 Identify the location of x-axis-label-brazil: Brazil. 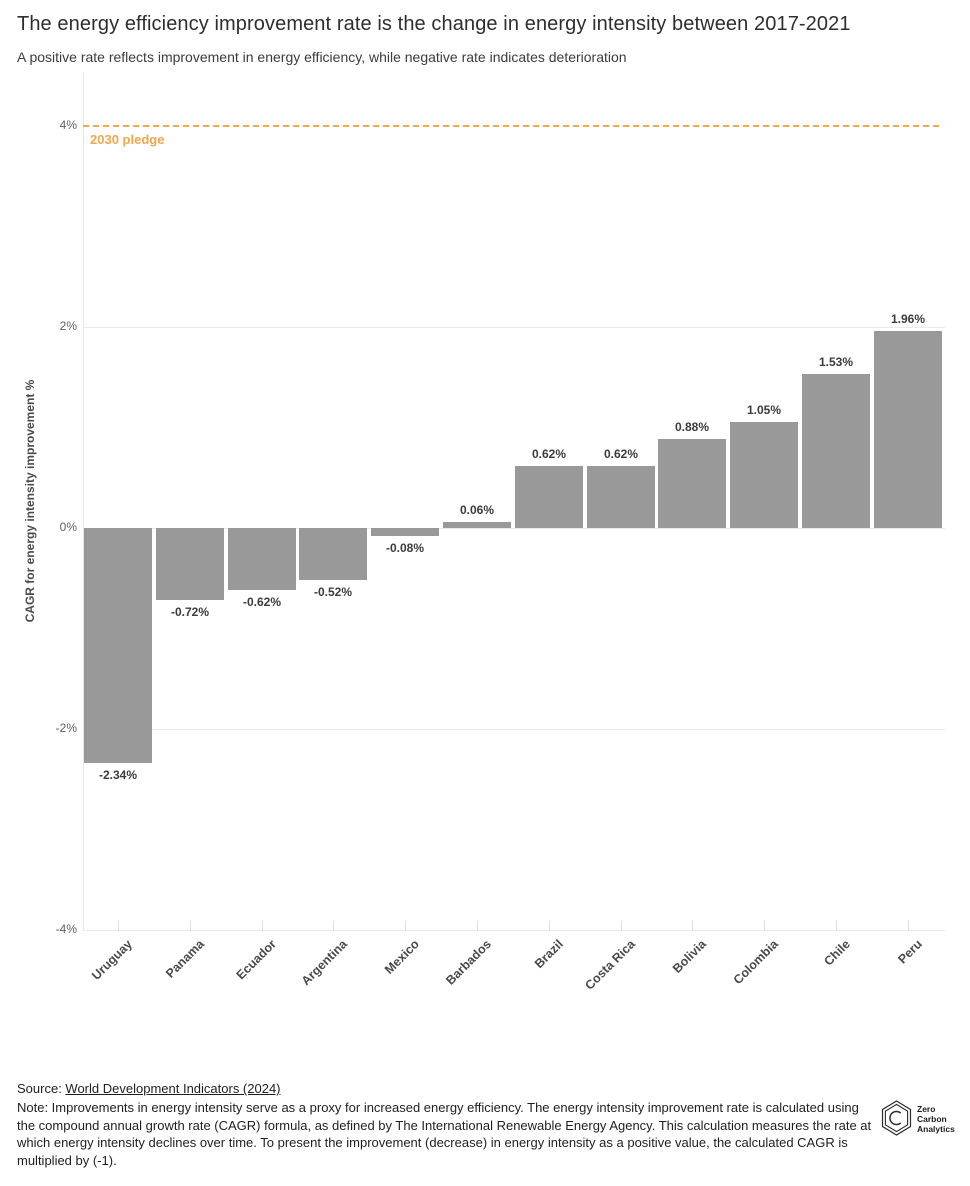
(548, 954).